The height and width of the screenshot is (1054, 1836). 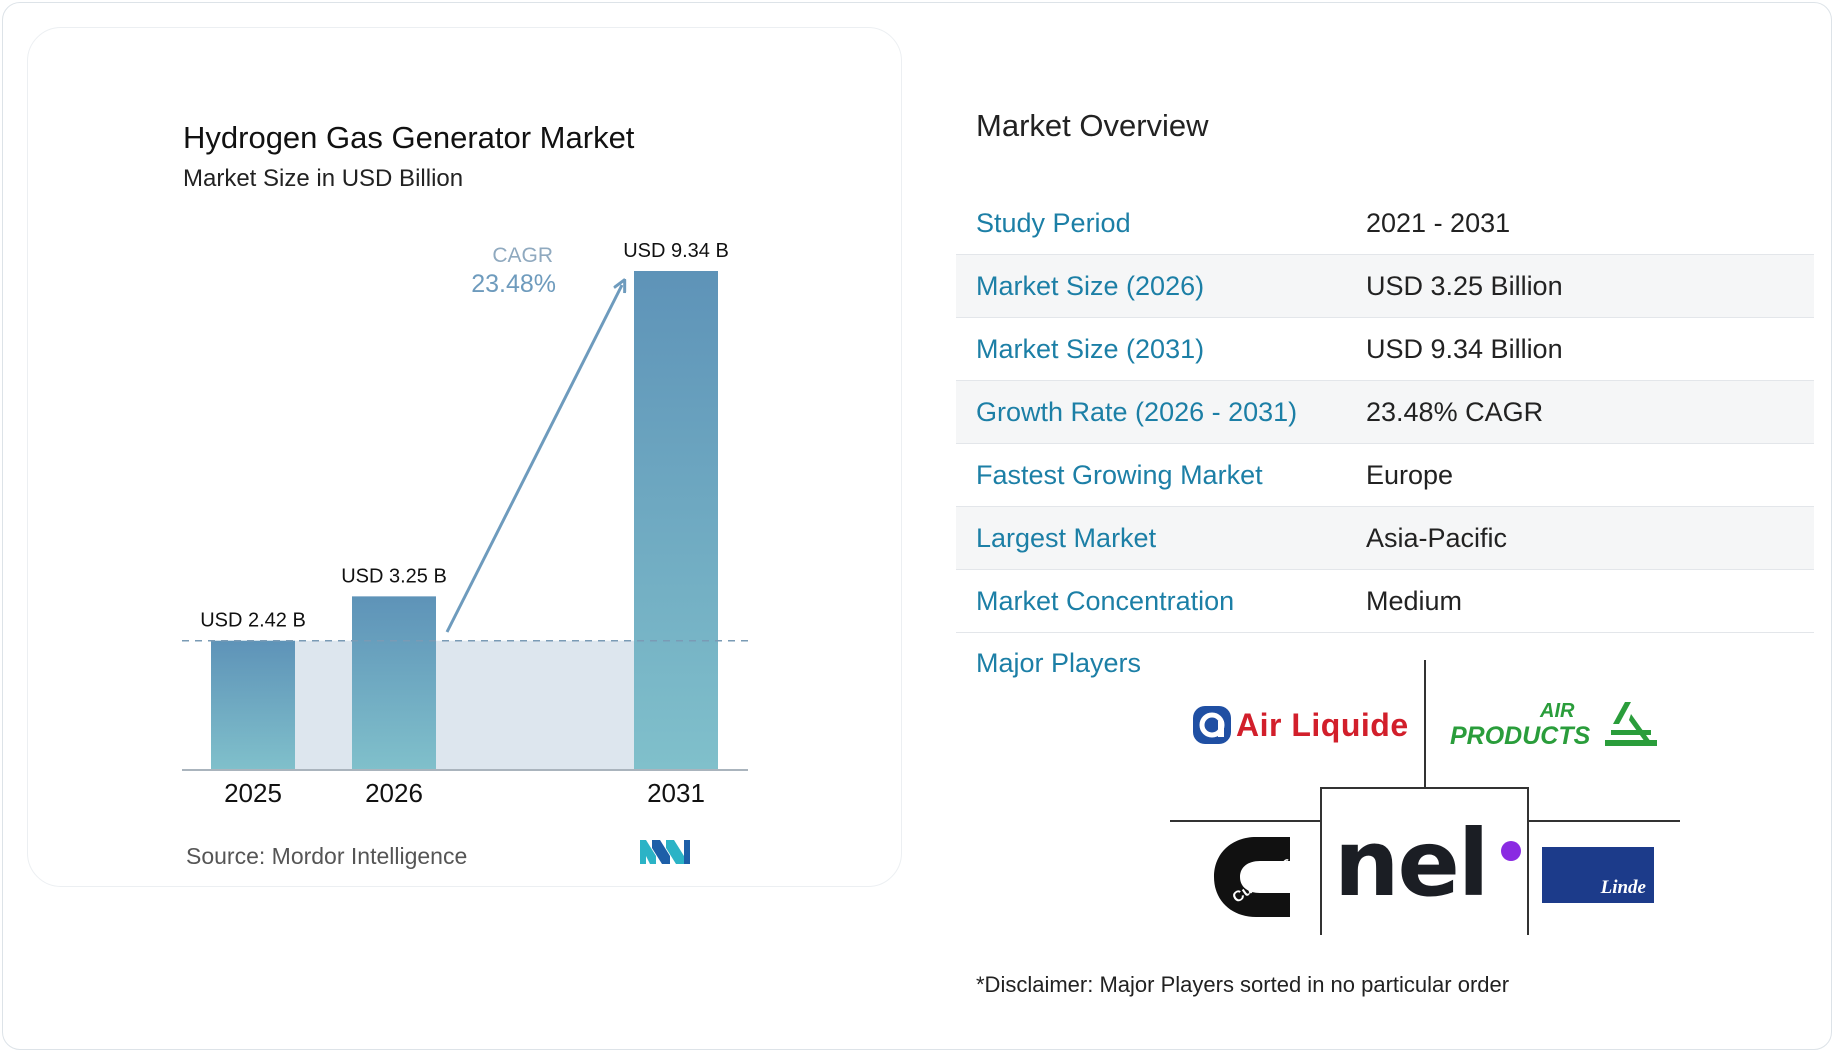 What do you see at coordinates (1631, 724) in the screenshot?
I see `air-products-icon` at bounding box center [1631, 724].